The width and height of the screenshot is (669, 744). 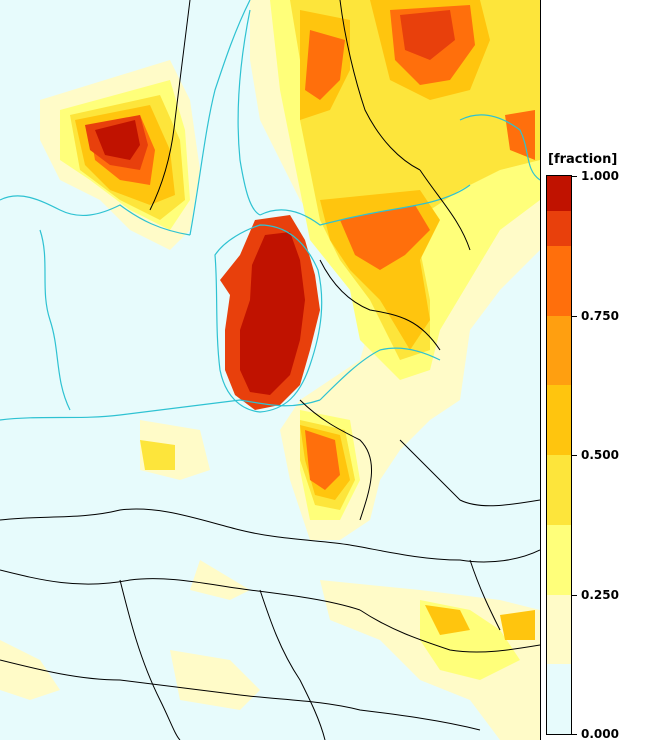 I want to click on colorbar, so click(x=559, y=455).